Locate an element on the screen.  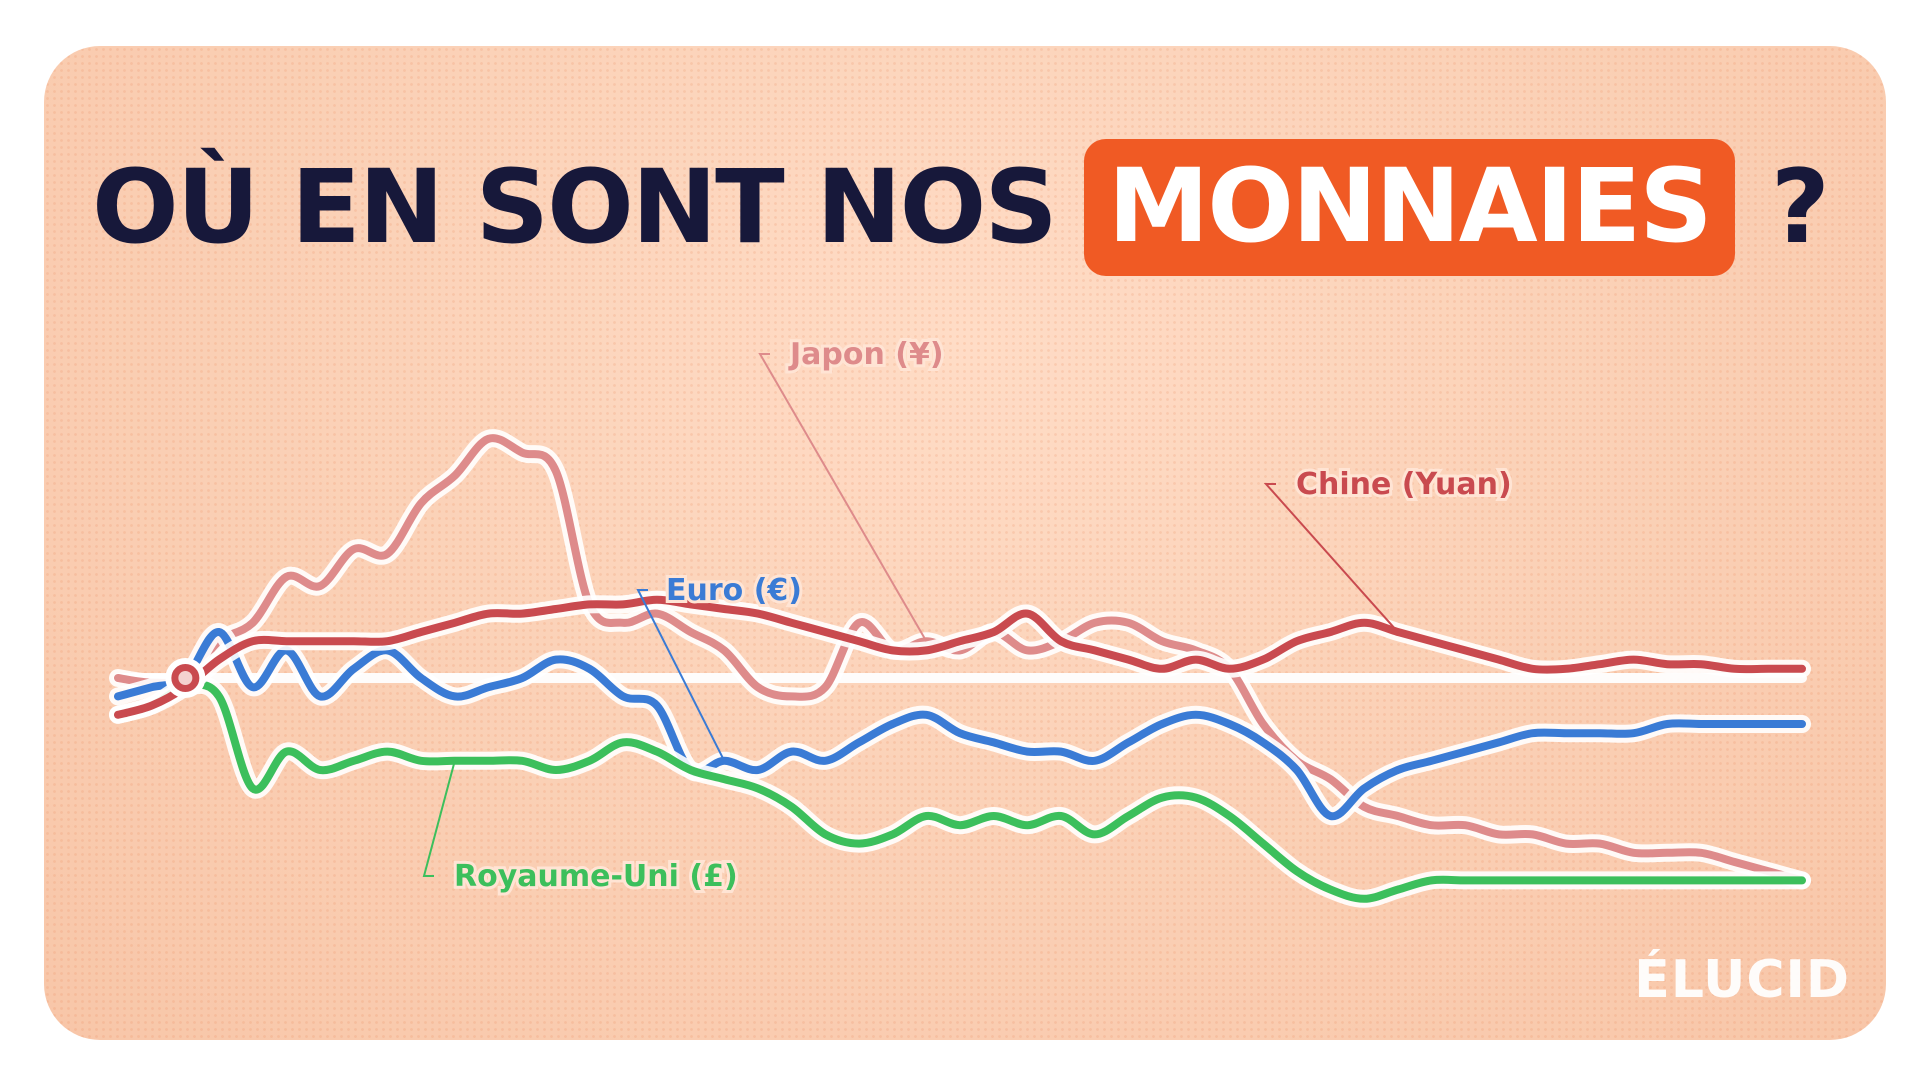
title-suffix: ? is located at coordinates (1800, 207).